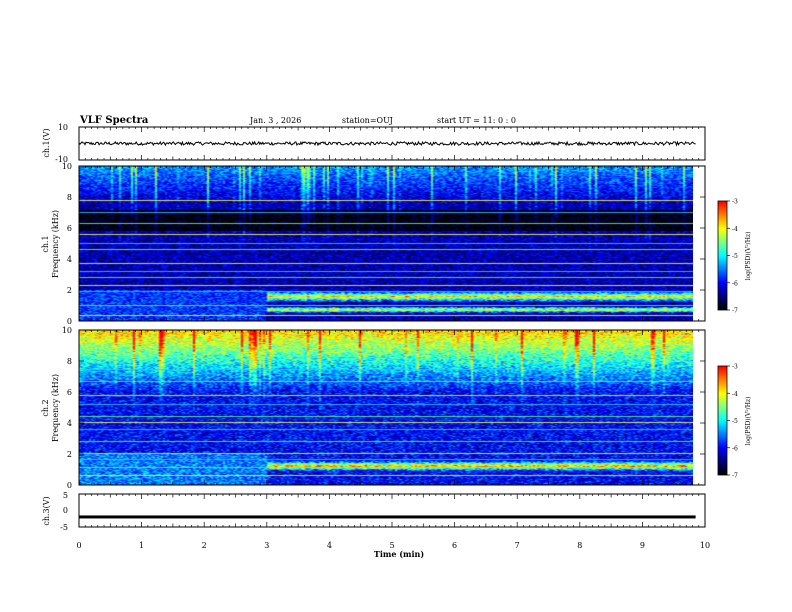  Describe the element at coordinates (367, 120) in the screenshot. I see `station-label: station=OUJ` at that location.